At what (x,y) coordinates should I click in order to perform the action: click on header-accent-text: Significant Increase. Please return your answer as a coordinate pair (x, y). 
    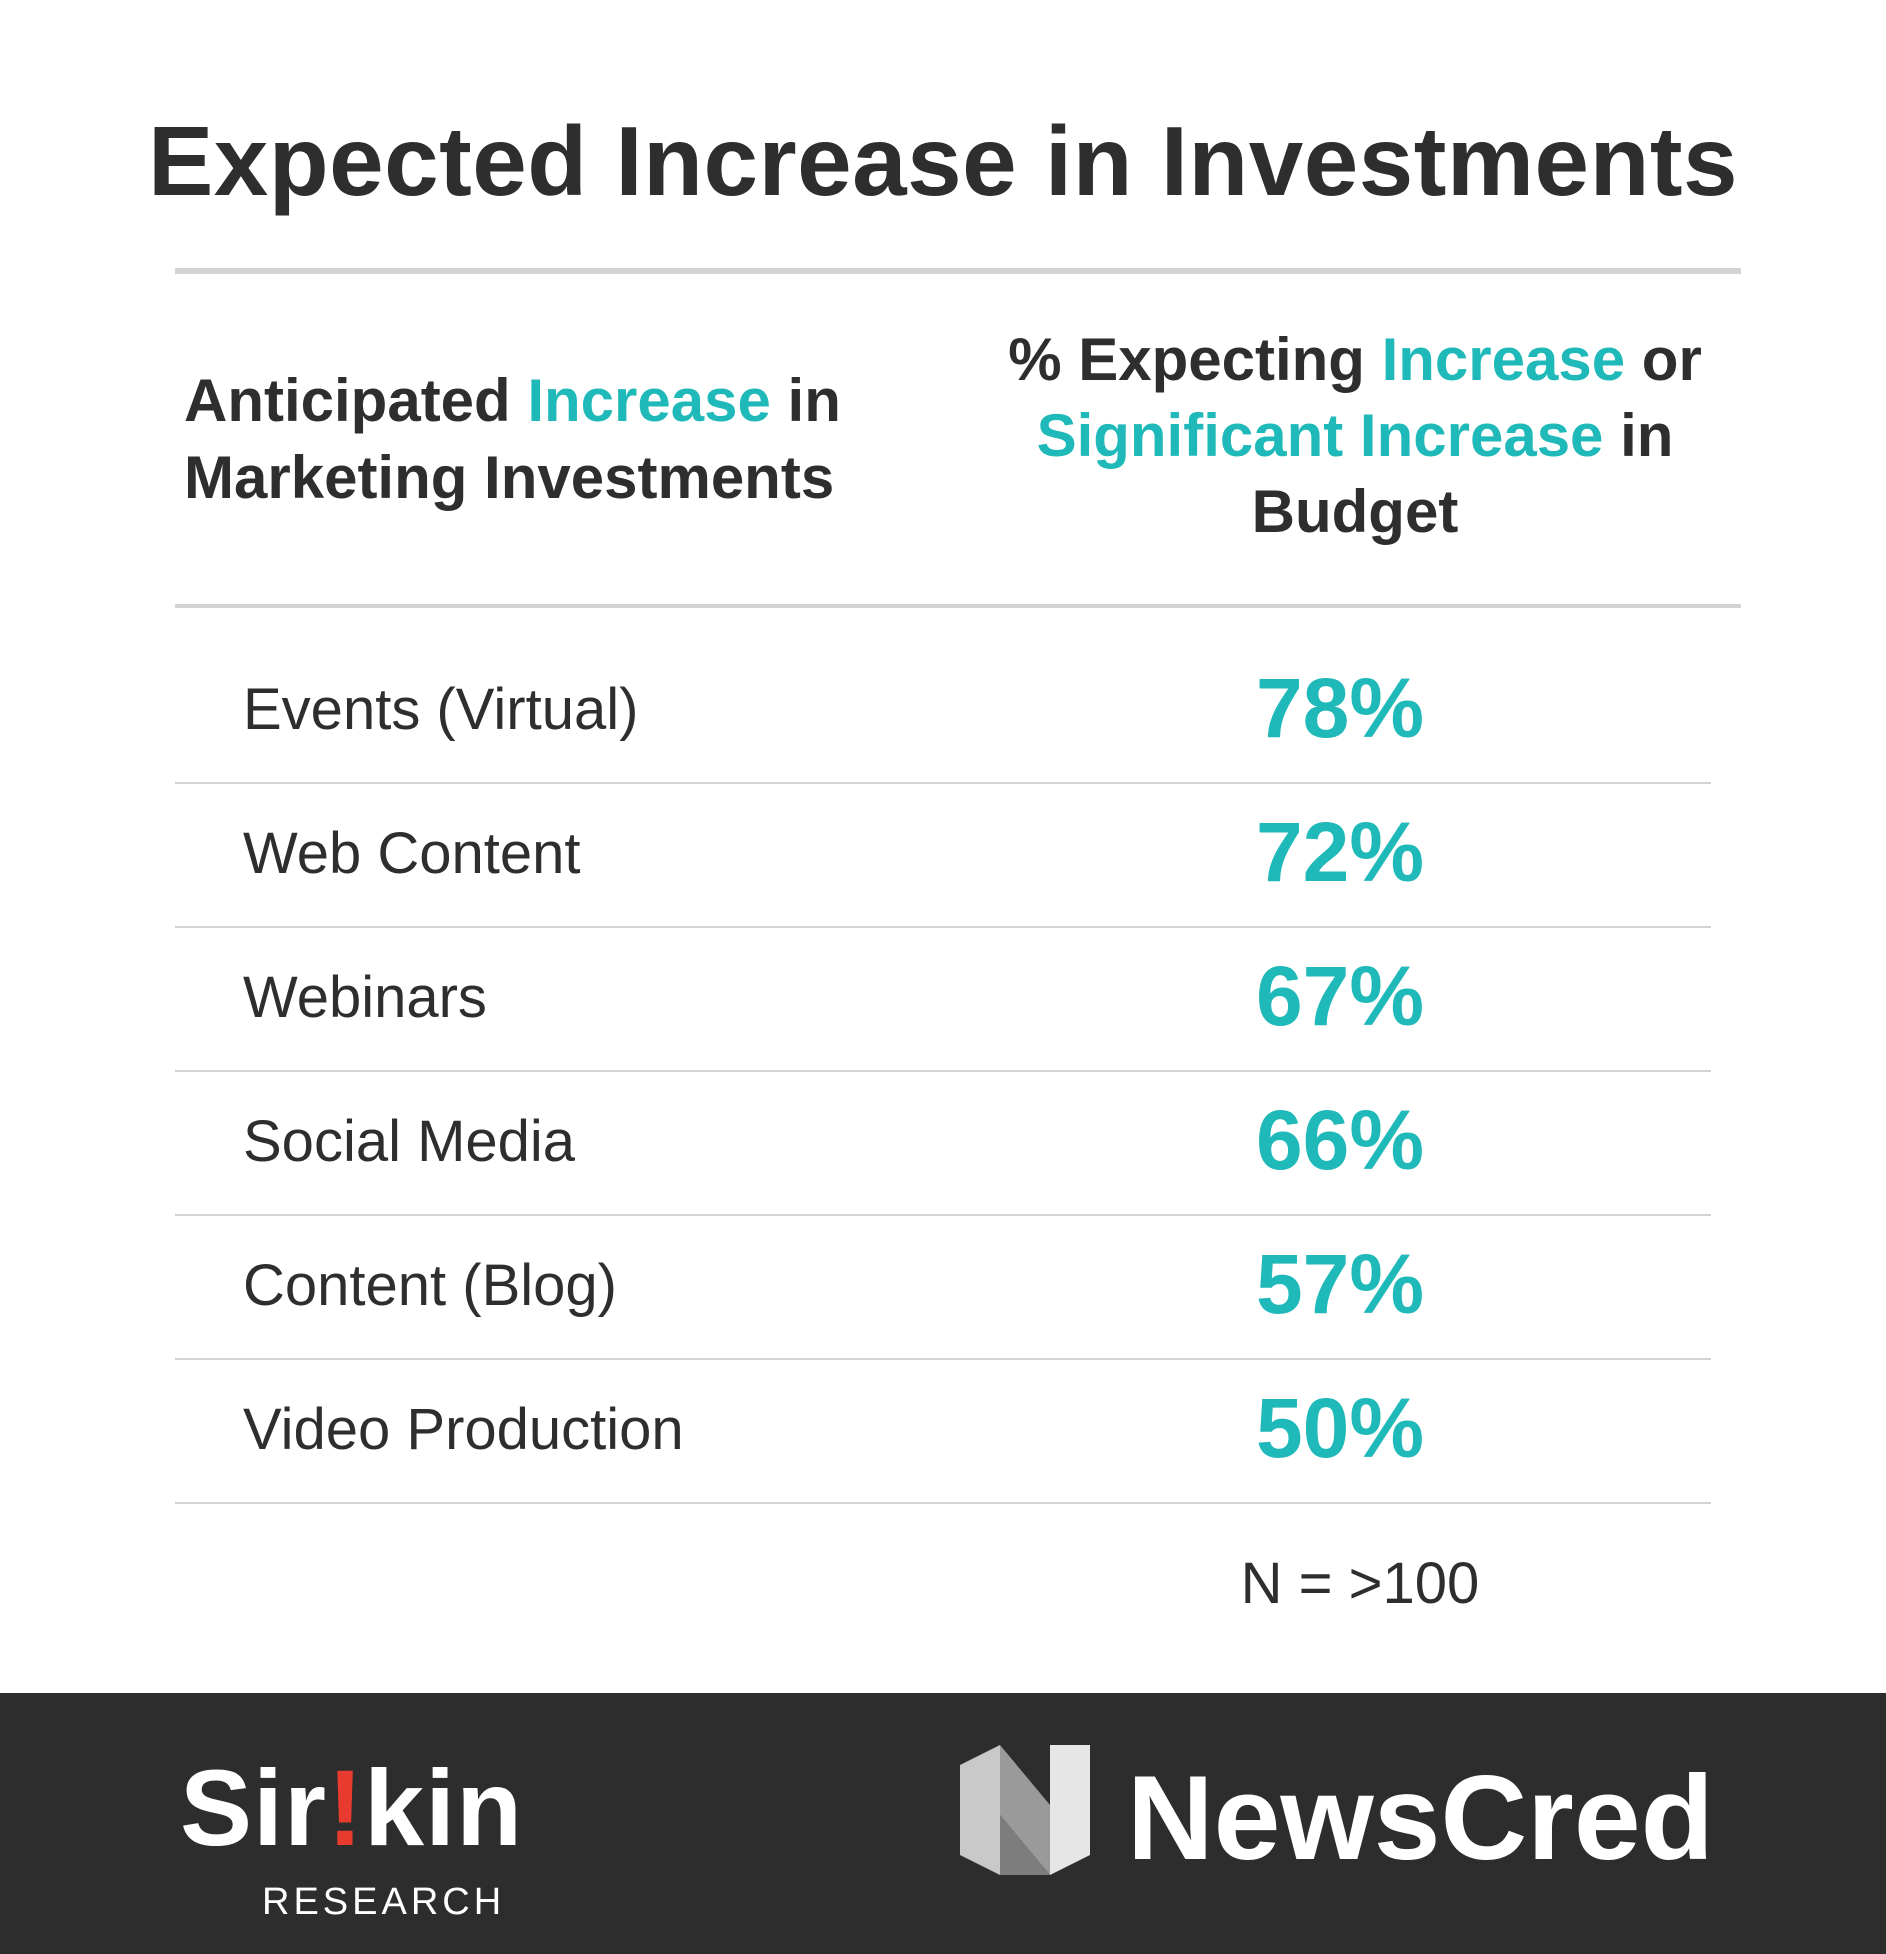
    Looking at the image, I should click on (1320, 435).